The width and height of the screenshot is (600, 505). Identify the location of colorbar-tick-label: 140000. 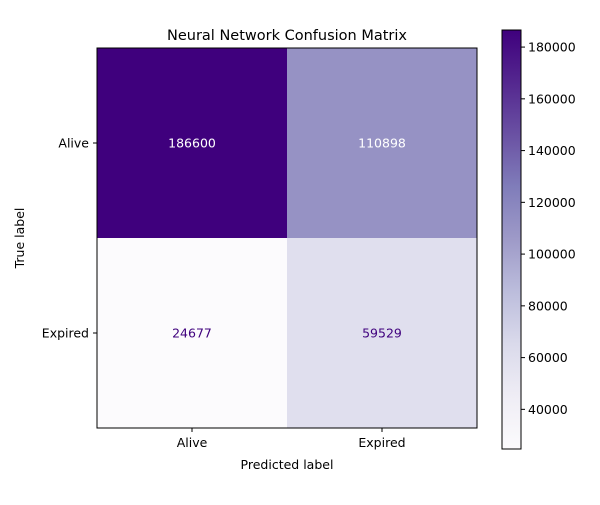
(552, 150).